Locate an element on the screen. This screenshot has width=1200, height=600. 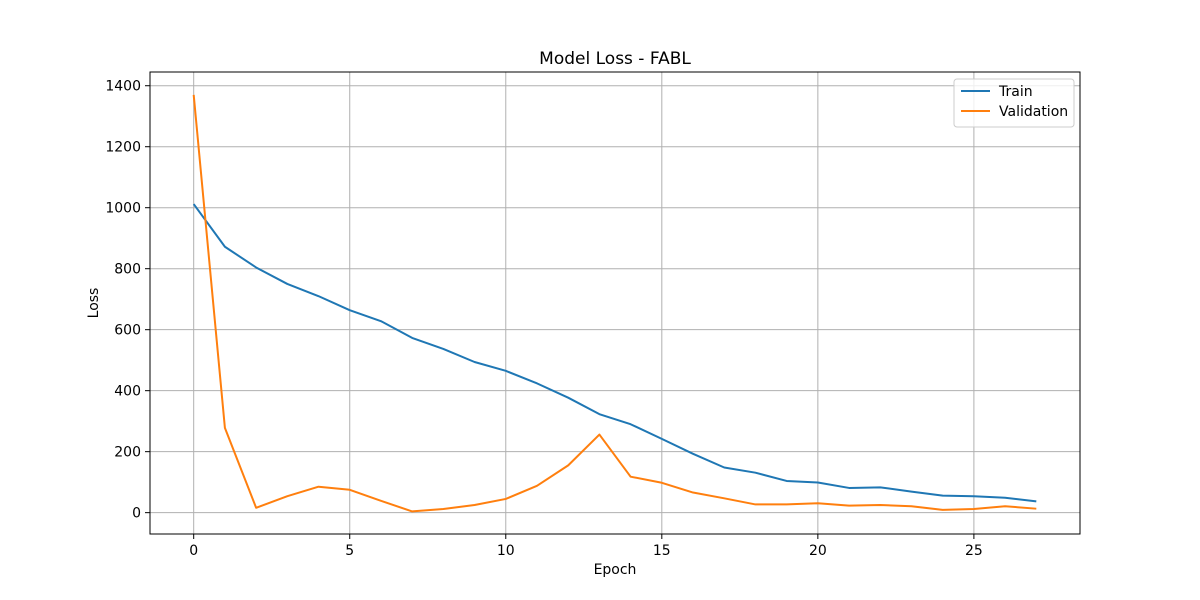
y-tick-label: 0 is located at coordinates (136, 514).